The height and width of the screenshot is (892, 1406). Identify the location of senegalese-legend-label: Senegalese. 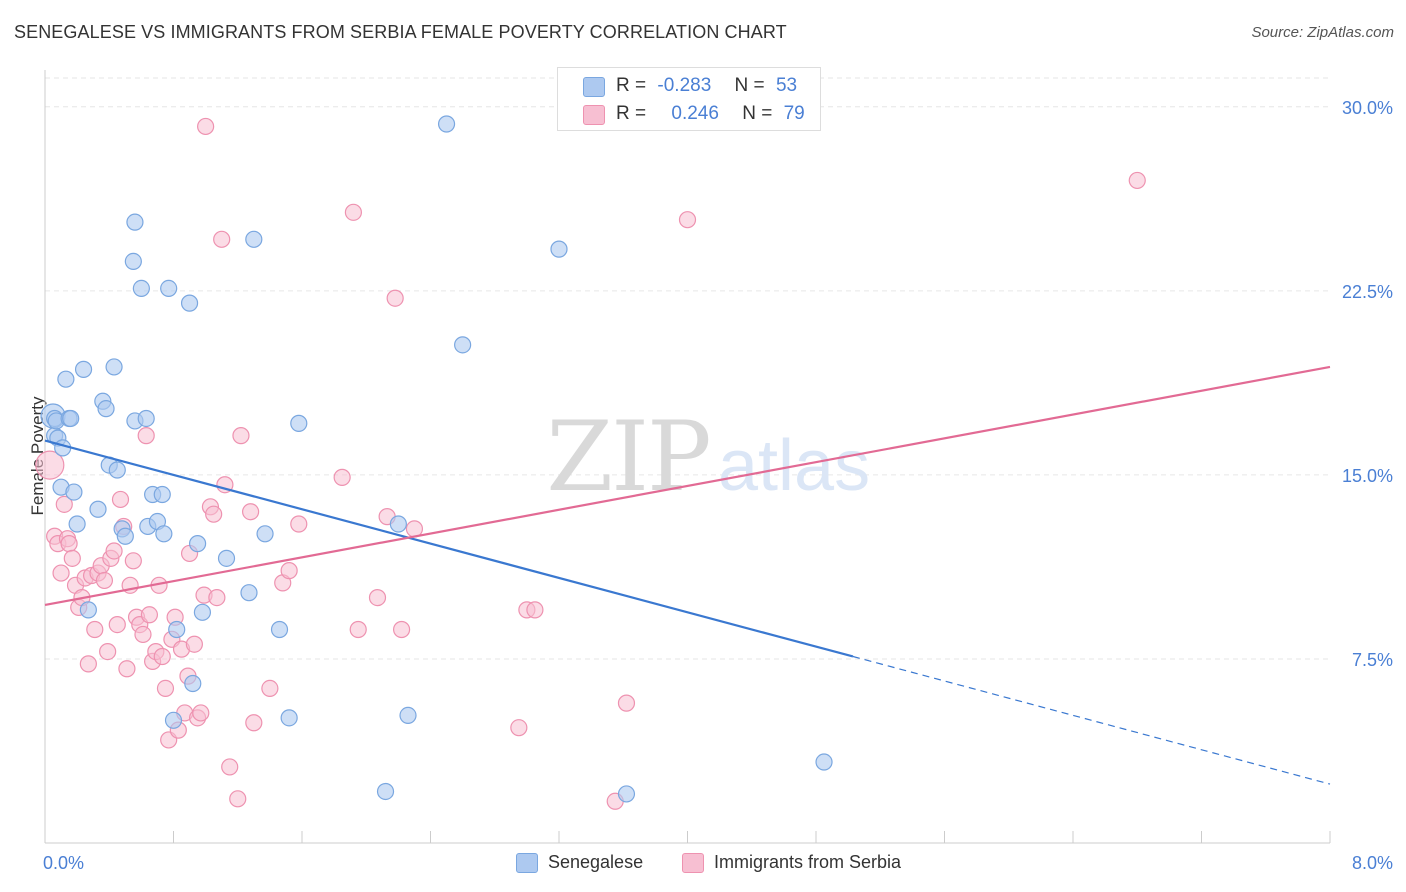
(596, 862).